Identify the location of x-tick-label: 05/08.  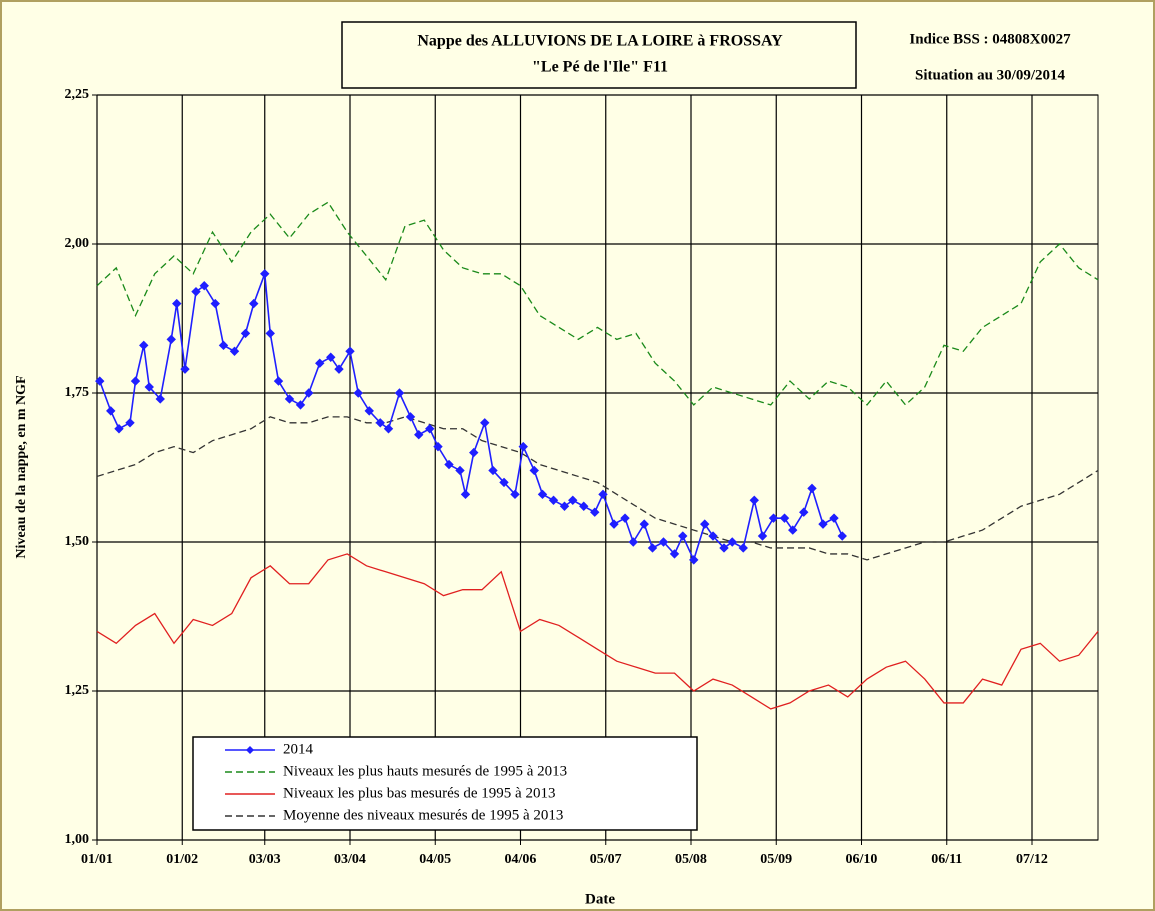
(691, 859).